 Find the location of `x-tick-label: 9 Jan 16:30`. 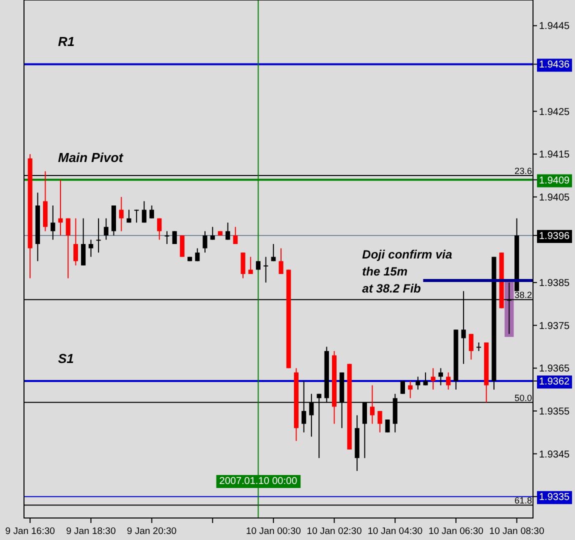

x-tick-label: 9 Jan 16:30 is located at coordinates (30, 531).